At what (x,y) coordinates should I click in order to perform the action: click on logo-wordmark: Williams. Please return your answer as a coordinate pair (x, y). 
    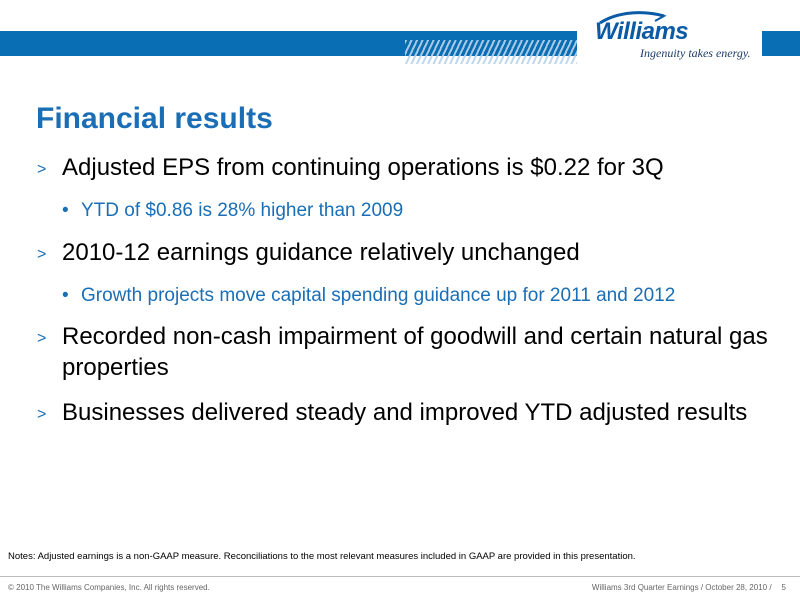
    Looking at the image, I should click on (642, 31).